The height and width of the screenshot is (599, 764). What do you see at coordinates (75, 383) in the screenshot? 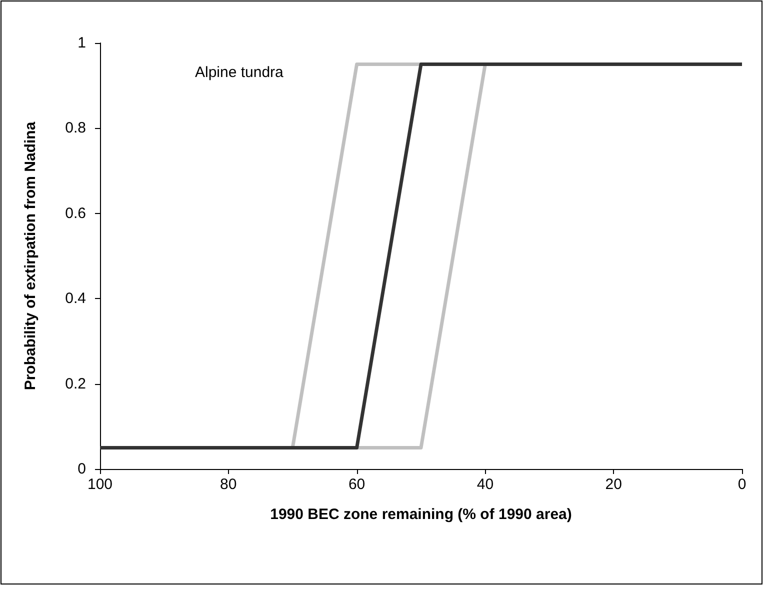
I see `y-tick-label: 0.2` at bounding box center [75, 383].